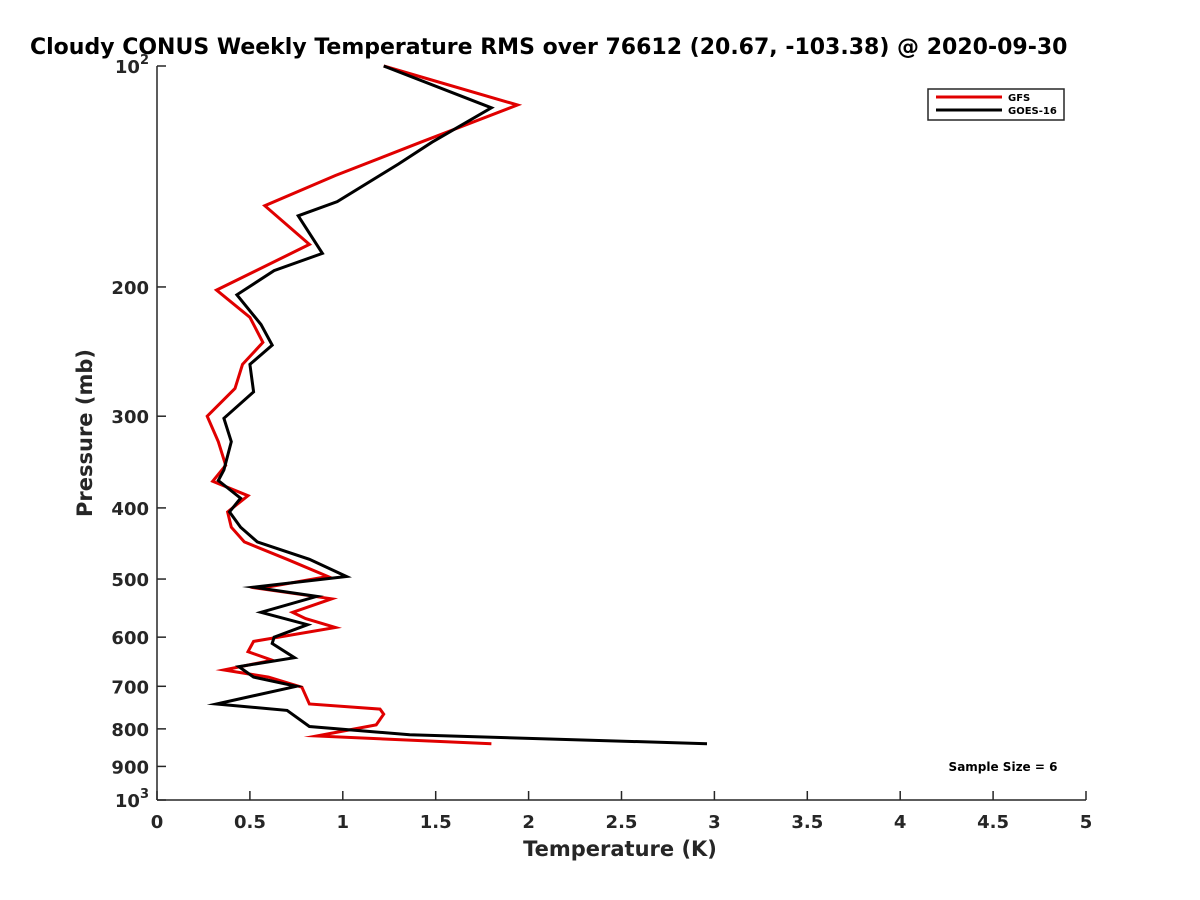 This screenshot has height=900, width=1200. I want to click on y-tick-label: 10³, so click(132, 799).